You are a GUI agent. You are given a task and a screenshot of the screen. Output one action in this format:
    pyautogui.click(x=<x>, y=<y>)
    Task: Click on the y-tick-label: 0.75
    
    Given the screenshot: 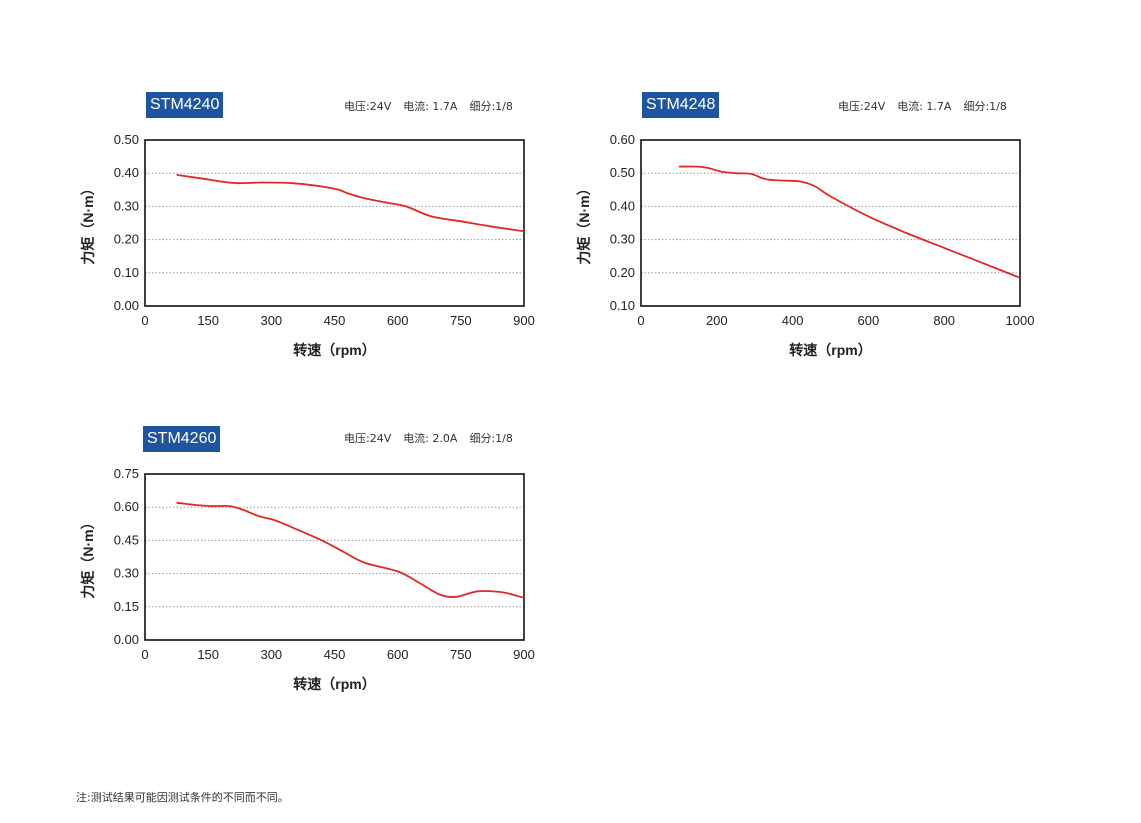 What is the action you would take?
    pyautogui.click(x=126, y=473)
    